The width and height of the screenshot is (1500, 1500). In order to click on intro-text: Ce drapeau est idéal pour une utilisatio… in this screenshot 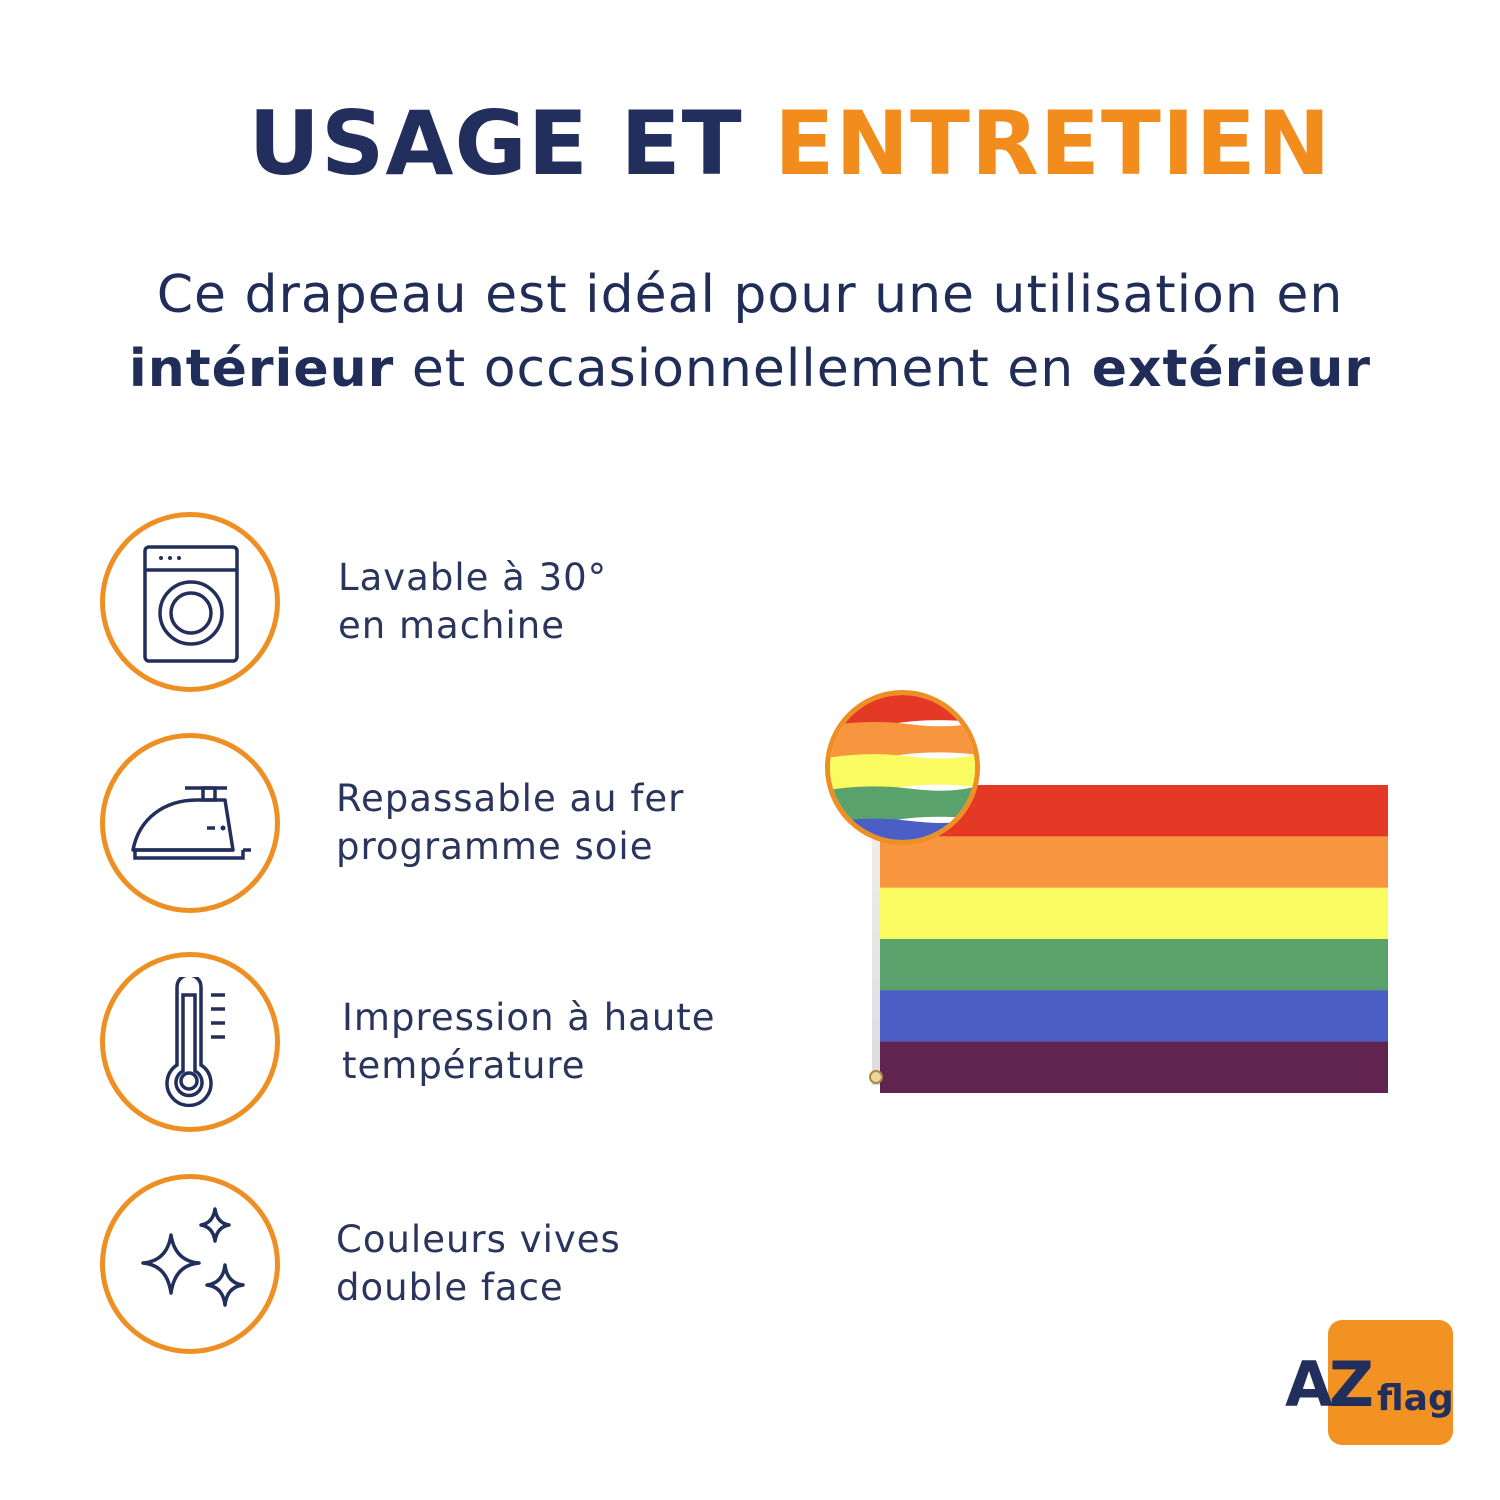, I will do `click(750, 332)`.